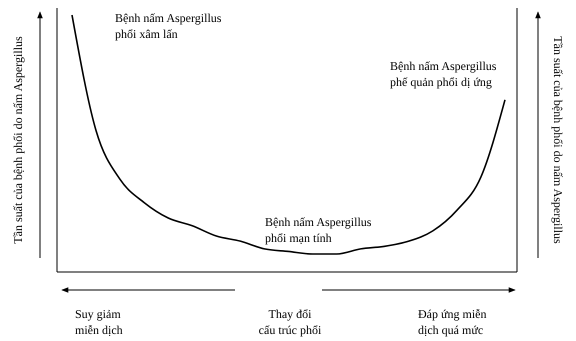 The width and height of the screenshot is (576, 341). I want to click on text: Thay đổi cấu trúc phổi, so click(290, 322).